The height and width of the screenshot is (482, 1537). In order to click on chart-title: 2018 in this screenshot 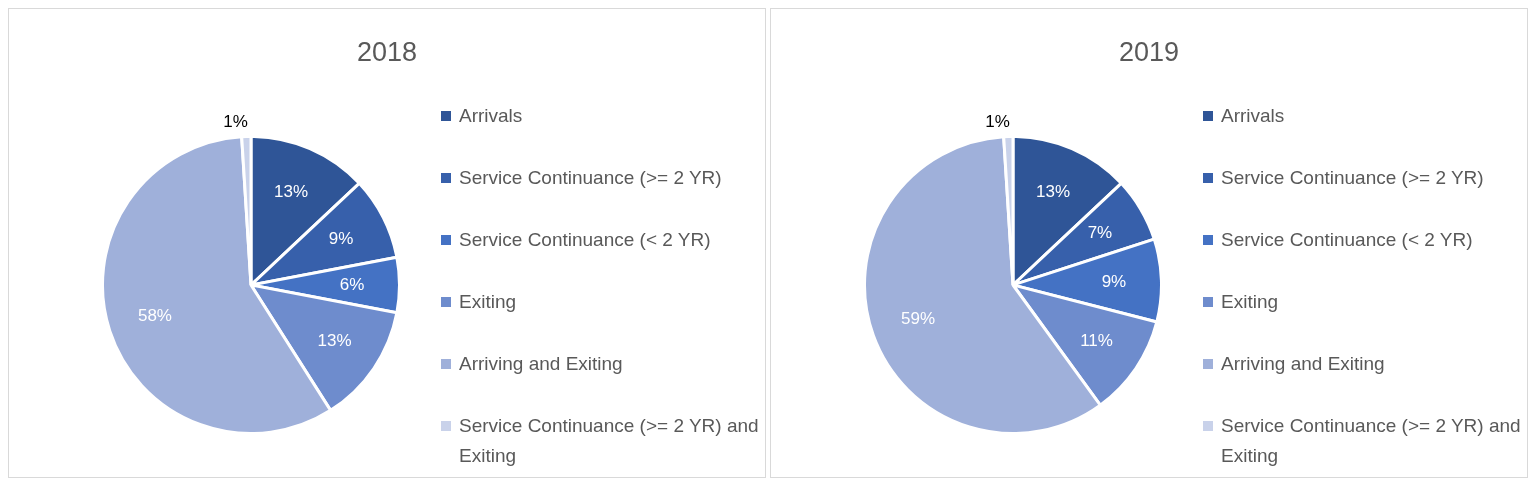, I will do `click(387, 52)`.